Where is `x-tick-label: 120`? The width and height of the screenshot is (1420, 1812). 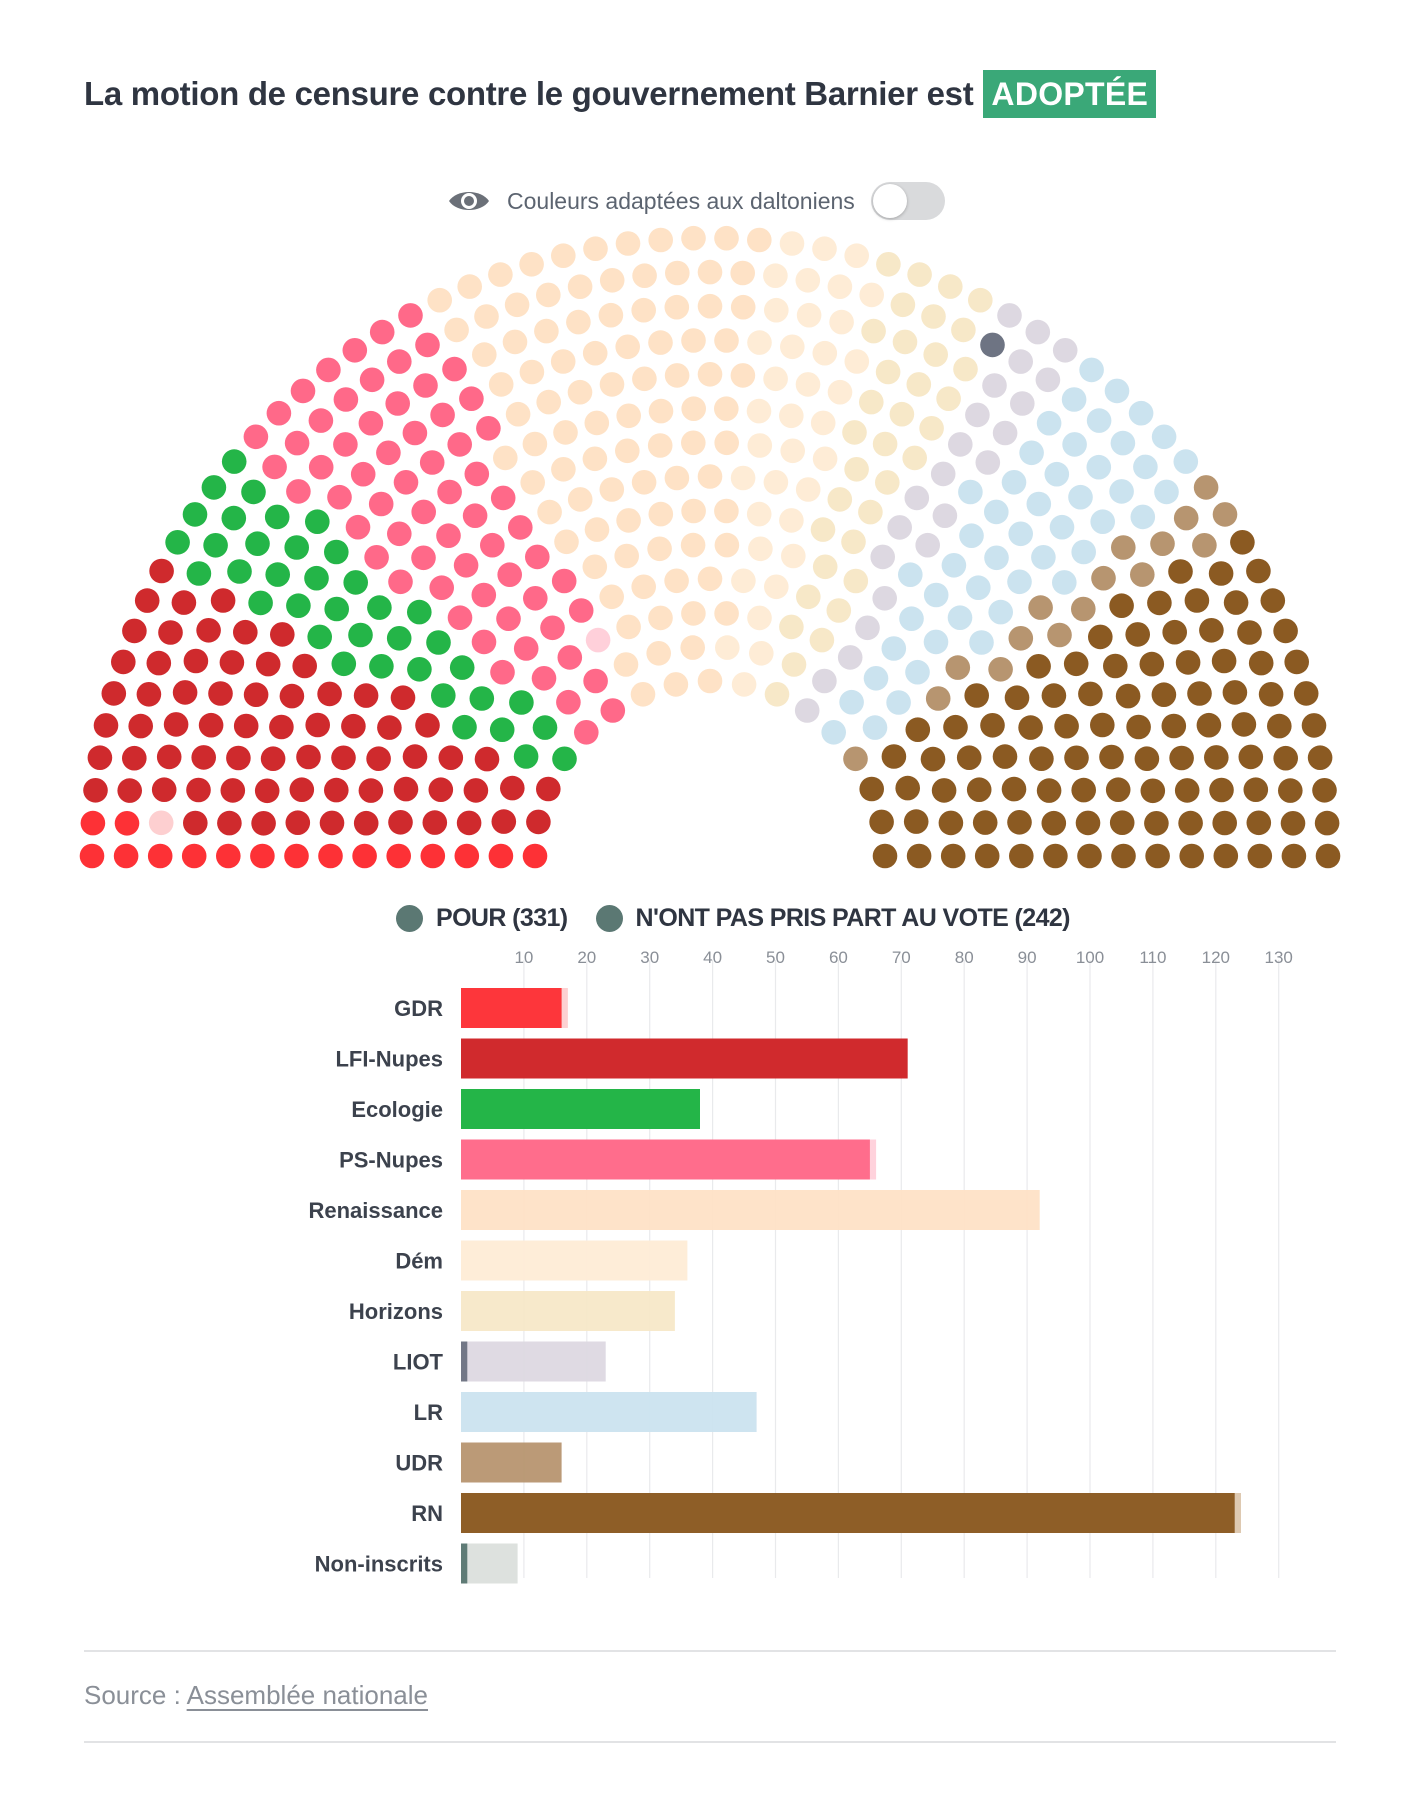
x-tick-label: 120 is located at coordinates (1216, 957).